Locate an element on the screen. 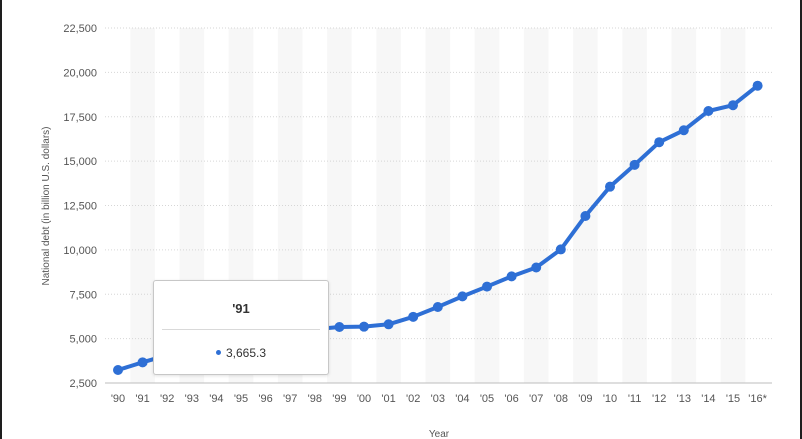 The image size is (802, 439). y-tick-label: 10,000 is located at coordinates (80, 251).